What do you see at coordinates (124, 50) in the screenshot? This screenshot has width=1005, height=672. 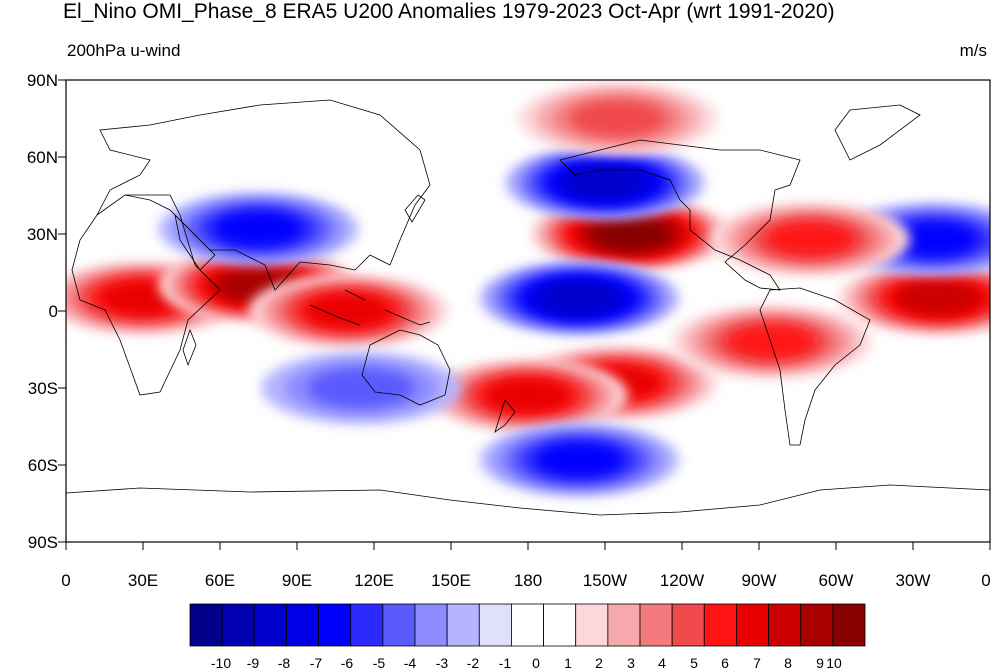 I see `variable-label: 200hPa u-wind` at bounding box center [124, 50].